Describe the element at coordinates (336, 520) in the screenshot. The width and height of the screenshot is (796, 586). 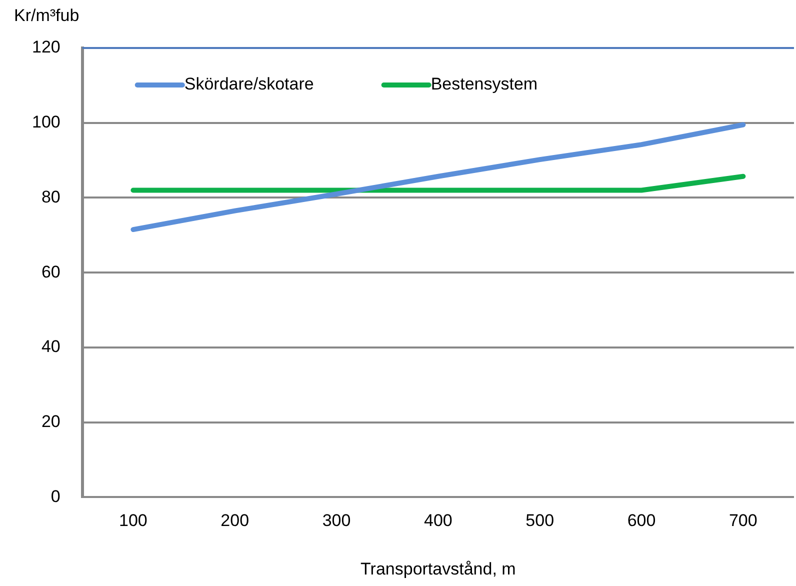
I see `x-tick-label: 300` at that location.